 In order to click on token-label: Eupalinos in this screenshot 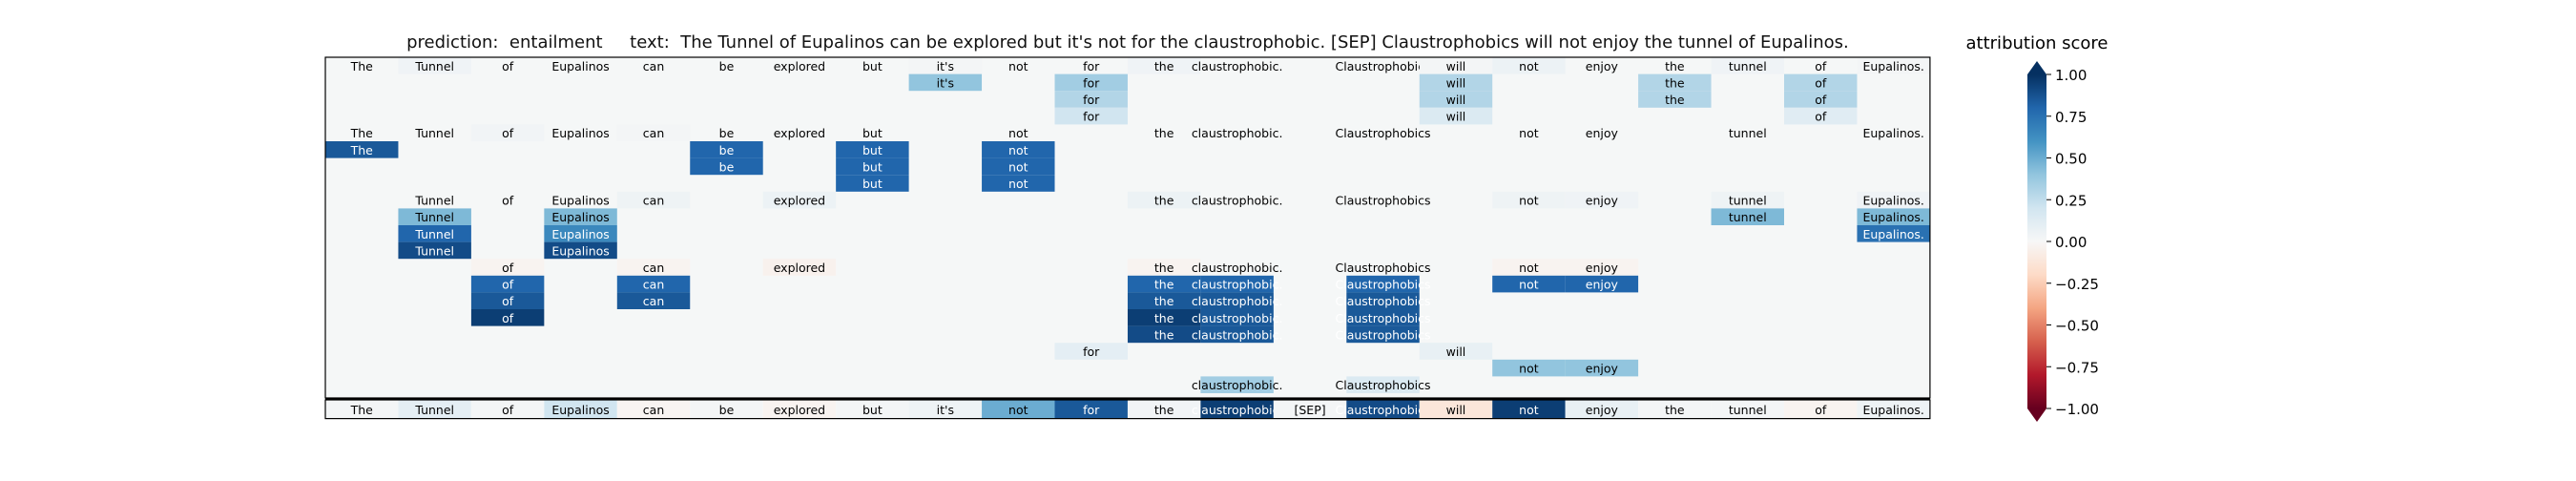, I will do `click(580, 234)`.